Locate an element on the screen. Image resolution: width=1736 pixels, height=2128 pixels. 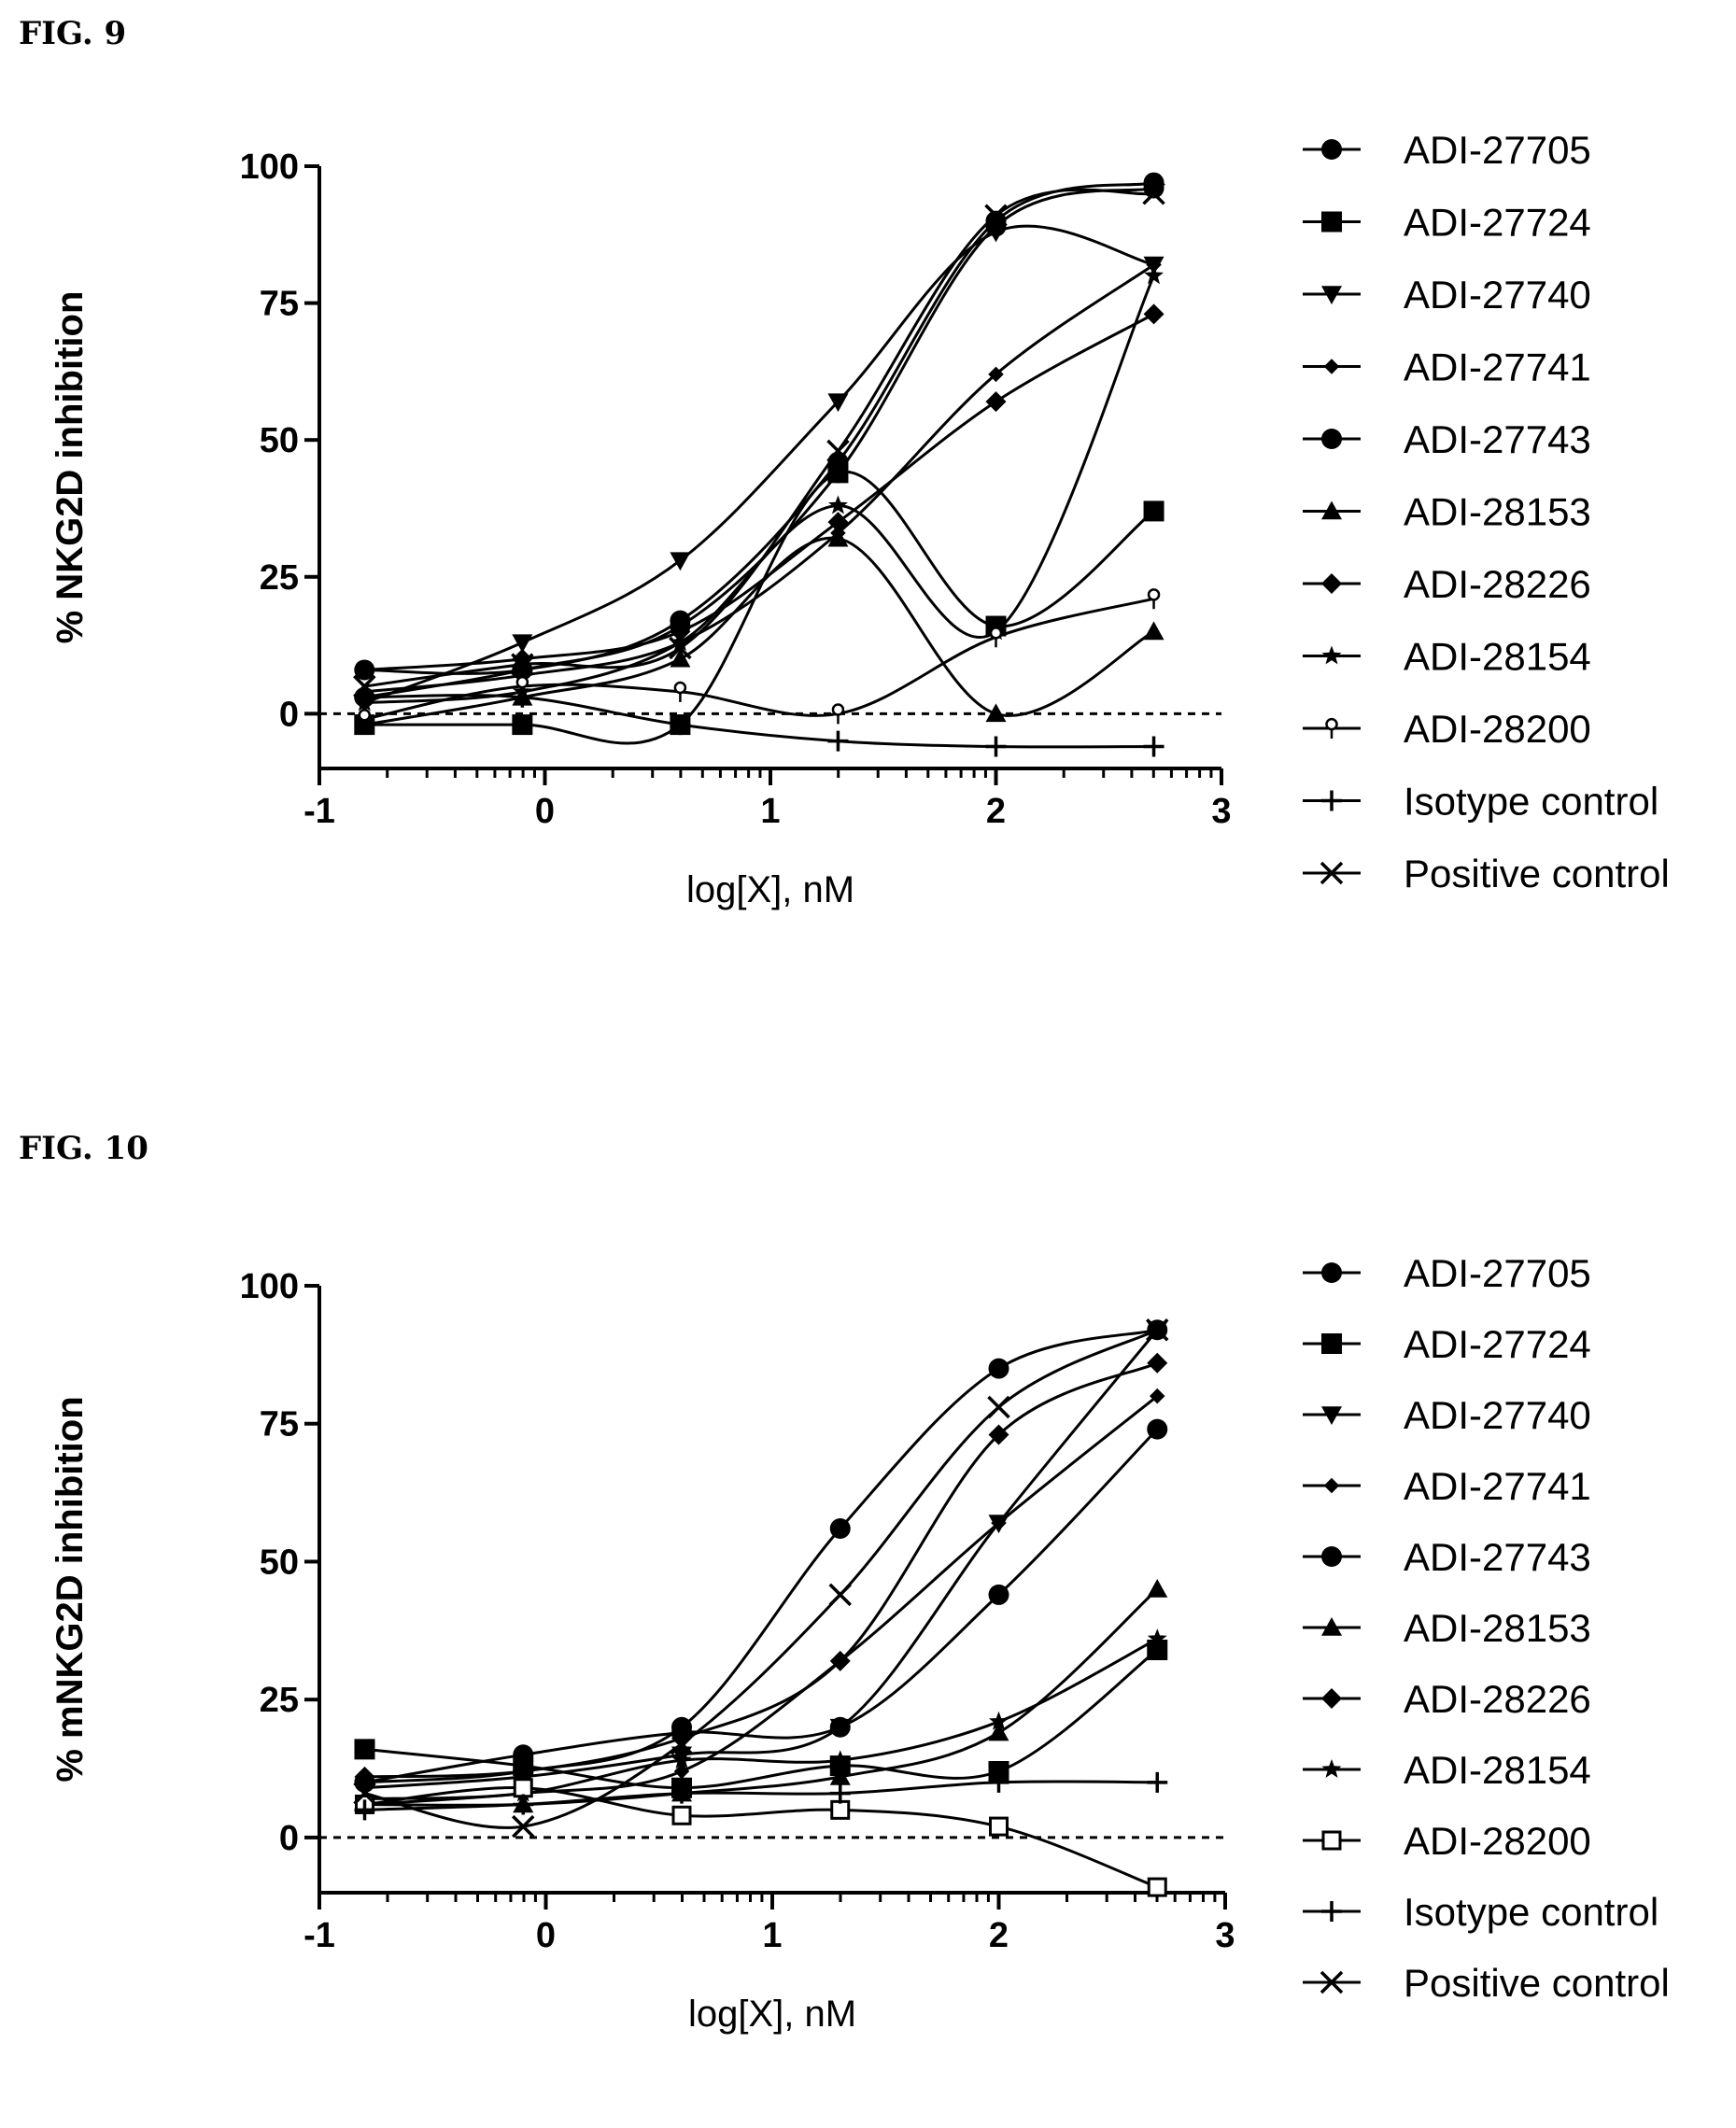
legend-item: ADI-28226 is located at coordinates (1447, 584).